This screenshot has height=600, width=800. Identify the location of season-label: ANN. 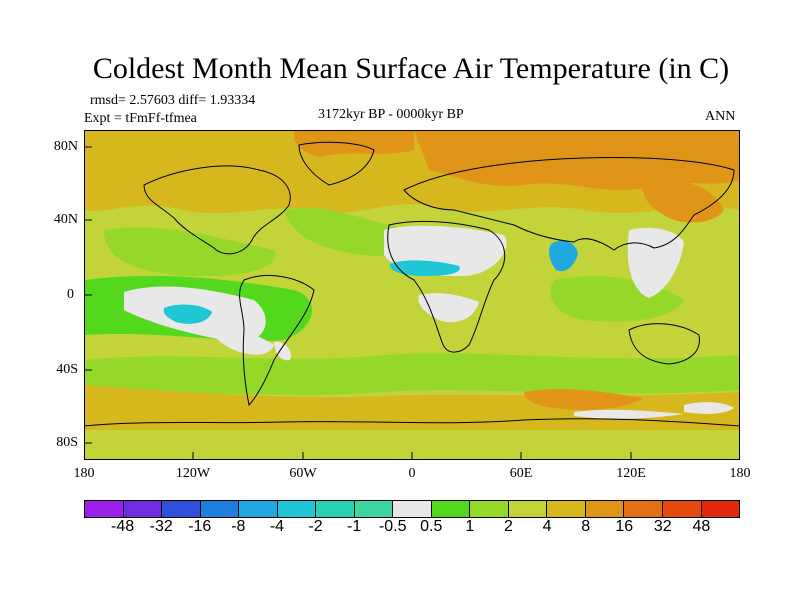
(720, 116).